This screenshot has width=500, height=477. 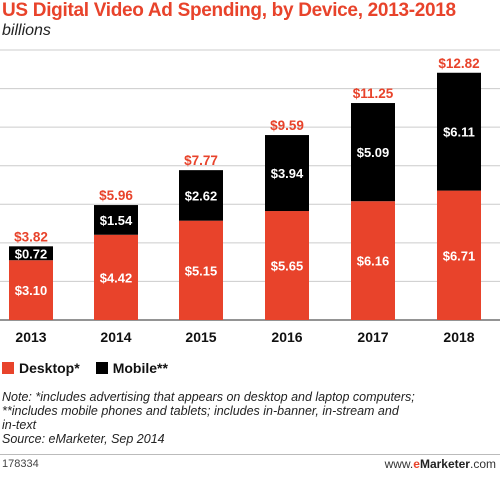 I want to click on data-label-desktop: $6.71, so click(x=459, y=255).